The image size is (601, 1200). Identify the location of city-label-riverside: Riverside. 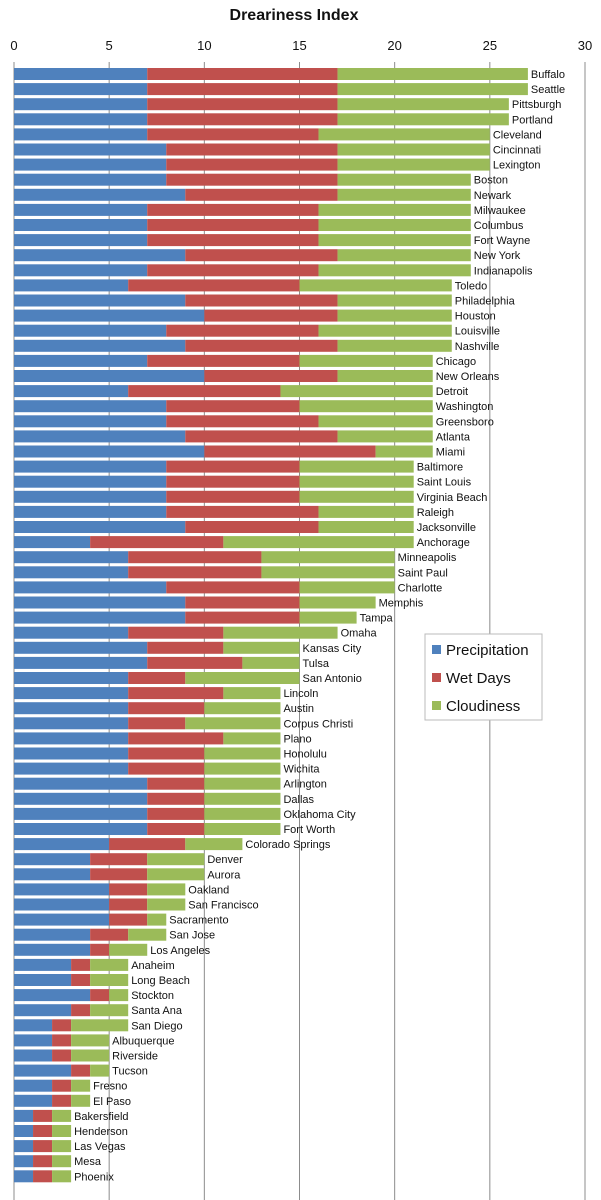
(135, 1057).